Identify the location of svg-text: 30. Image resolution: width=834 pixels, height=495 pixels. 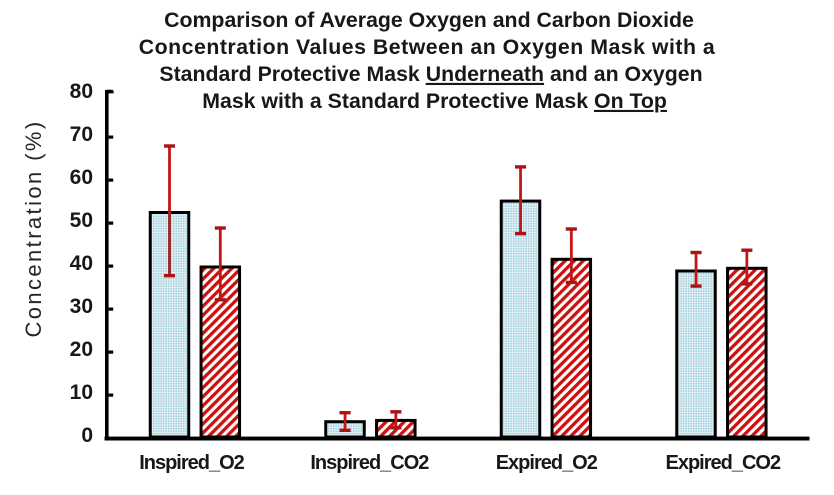
(81, 306).